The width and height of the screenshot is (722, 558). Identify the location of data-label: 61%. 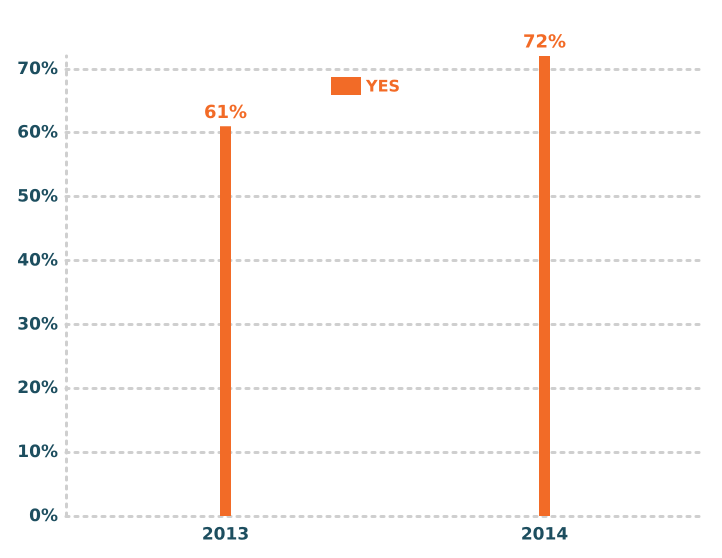
(226, 112).